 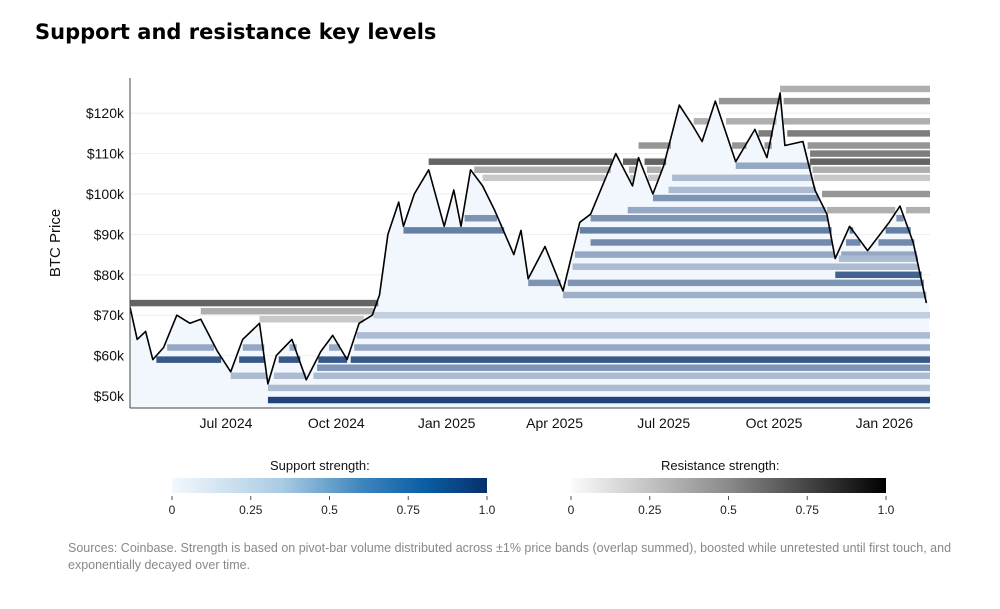 I want to click on chart-title: Support and resistance key levels, so click(x=236, y=32).